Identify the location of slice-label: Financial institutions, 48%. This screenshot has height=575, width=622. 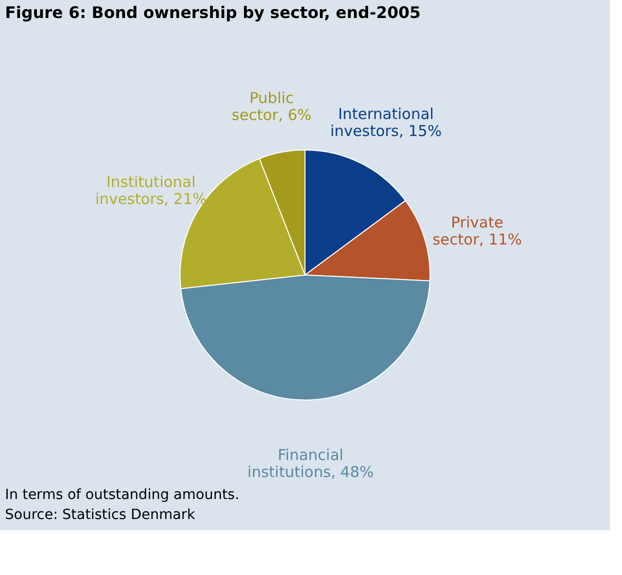
(310, 463).